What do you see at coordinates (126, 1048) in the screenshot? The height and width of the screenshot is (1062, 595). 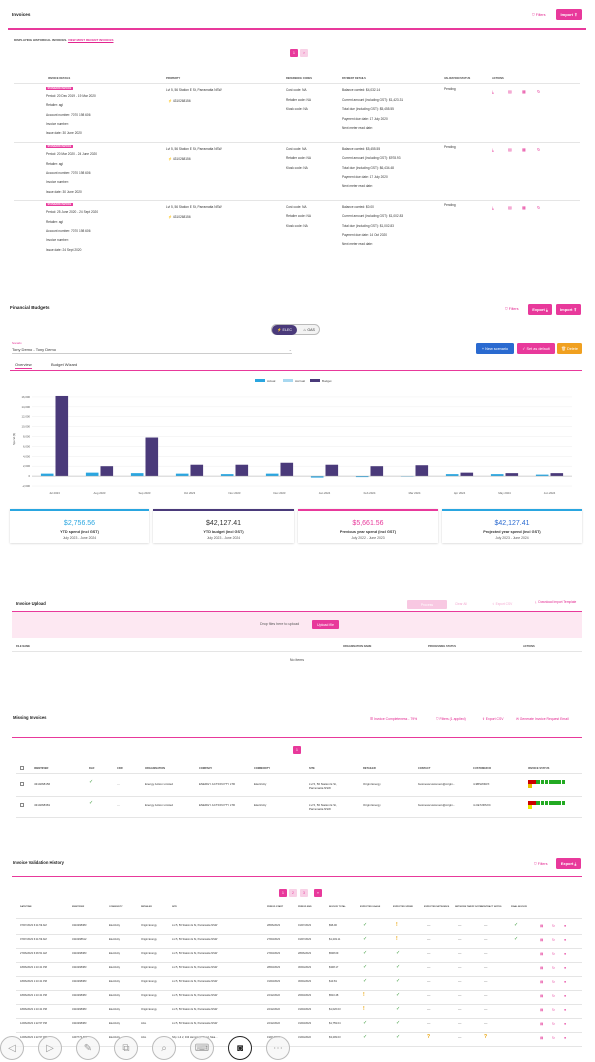 I see `copy-icon: ⧉` at bounding box center [126, 1048].